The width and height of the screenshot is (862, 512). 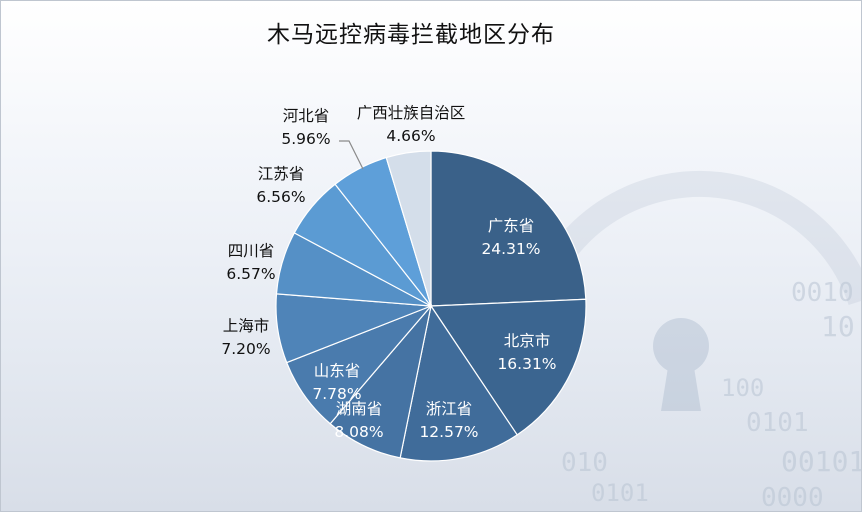 I want to click on slice-label-7: 四川省 6.57%, so click(x=250, y=262).